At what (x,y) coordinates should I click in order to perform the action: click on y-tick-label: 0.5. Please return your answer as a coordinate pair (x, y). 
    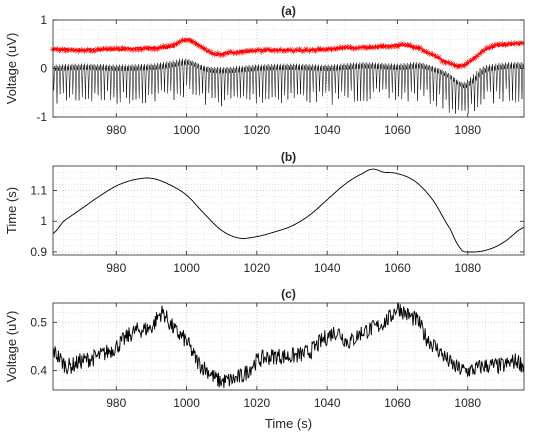
    Looking at the image, I should click on (38, 322).